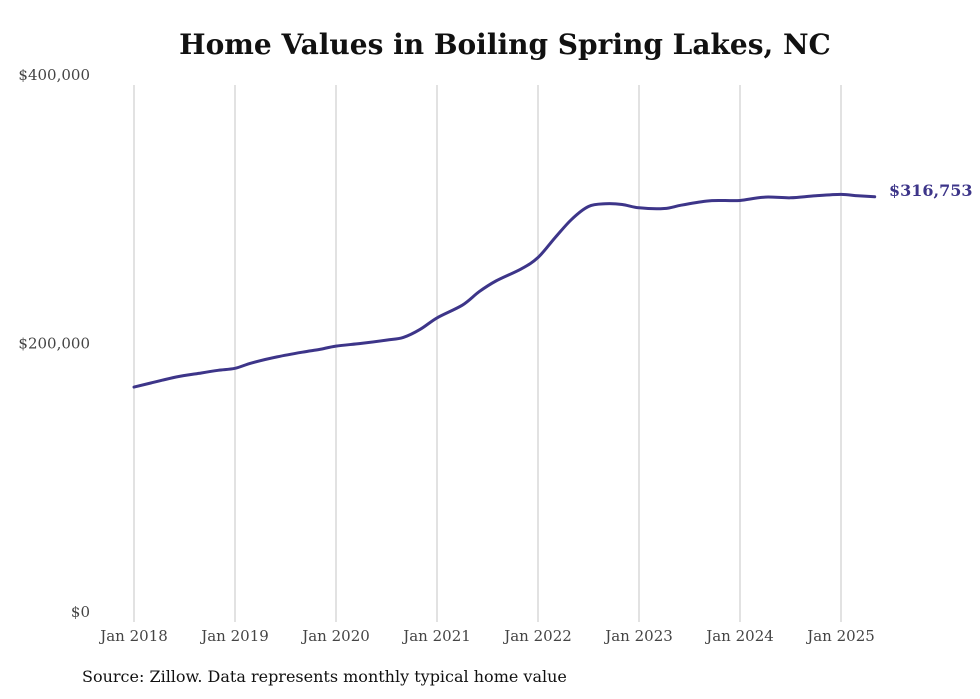 This screenshot has width=980, height=699. I want to click on y-tick-label: $400,000, so click(54, 75).